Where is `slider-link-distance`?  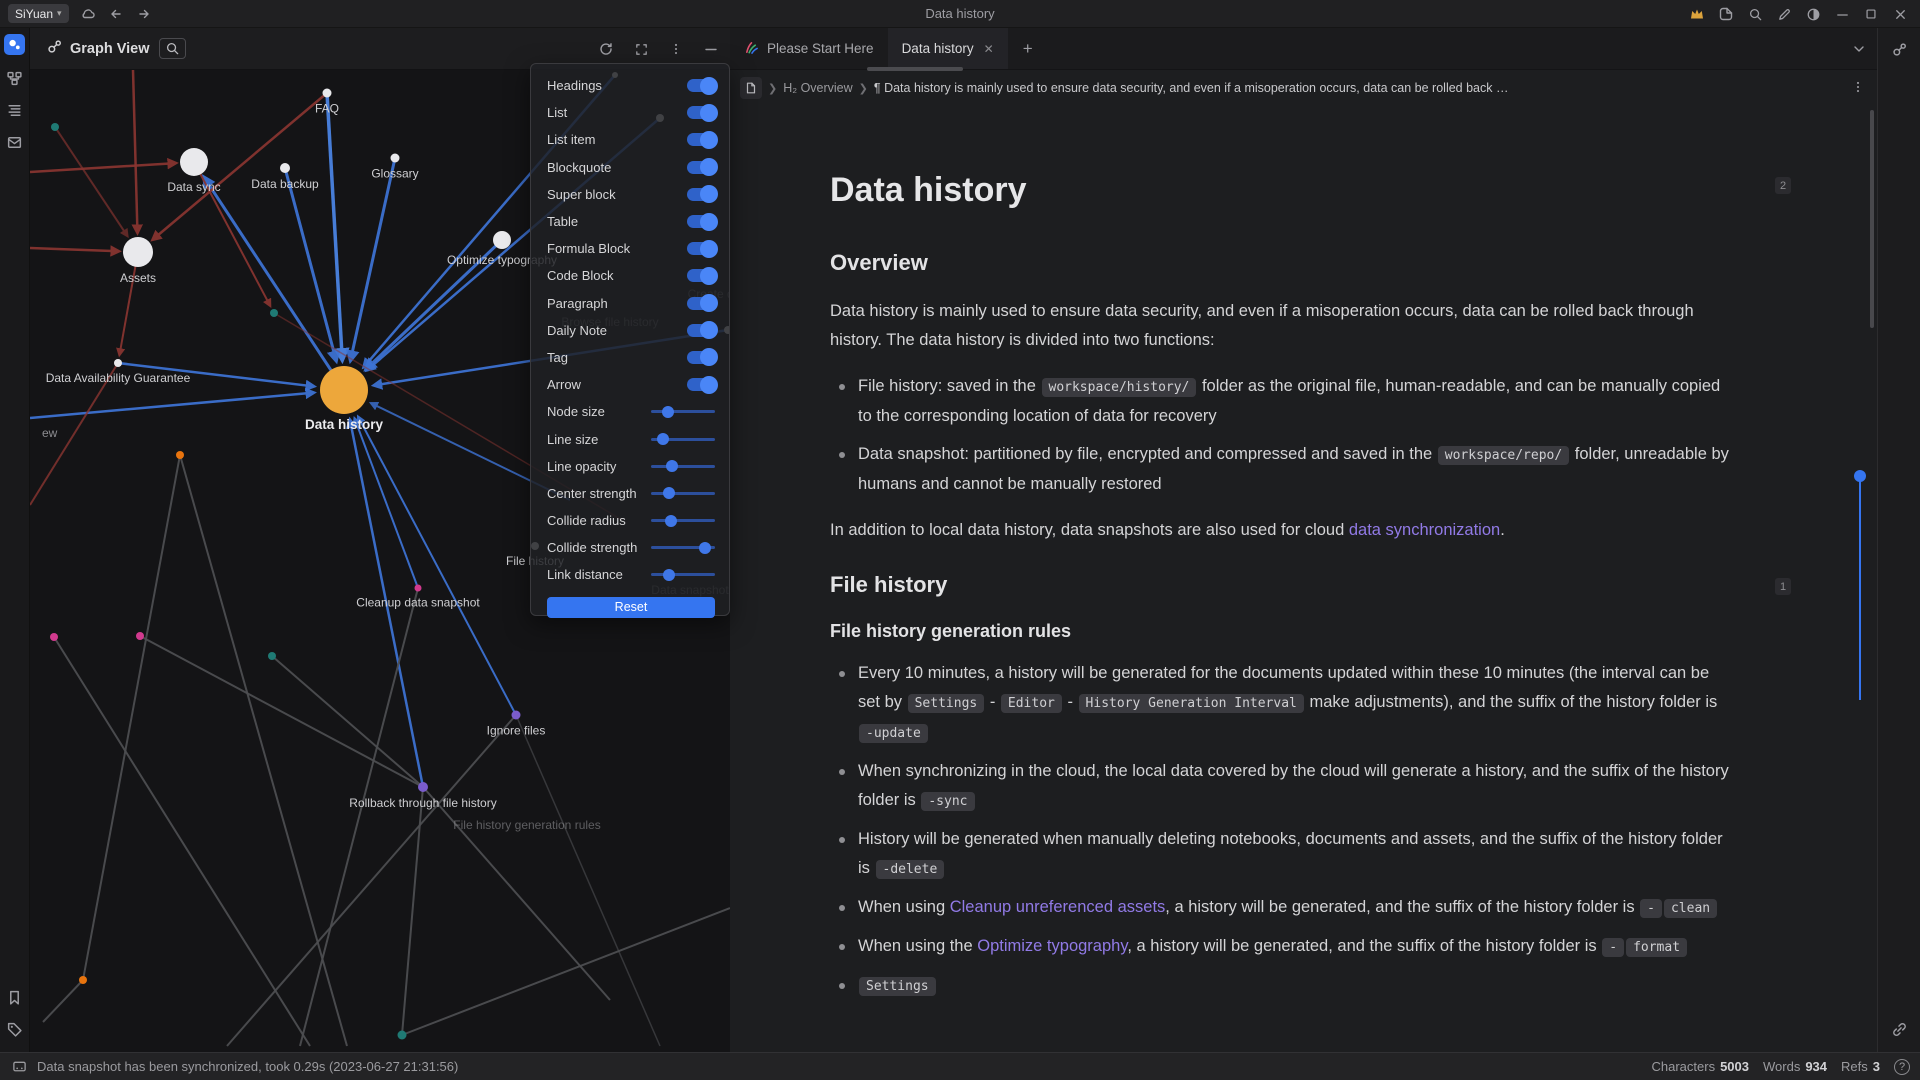
slider-link-distance is located at coordinates (683, 574).